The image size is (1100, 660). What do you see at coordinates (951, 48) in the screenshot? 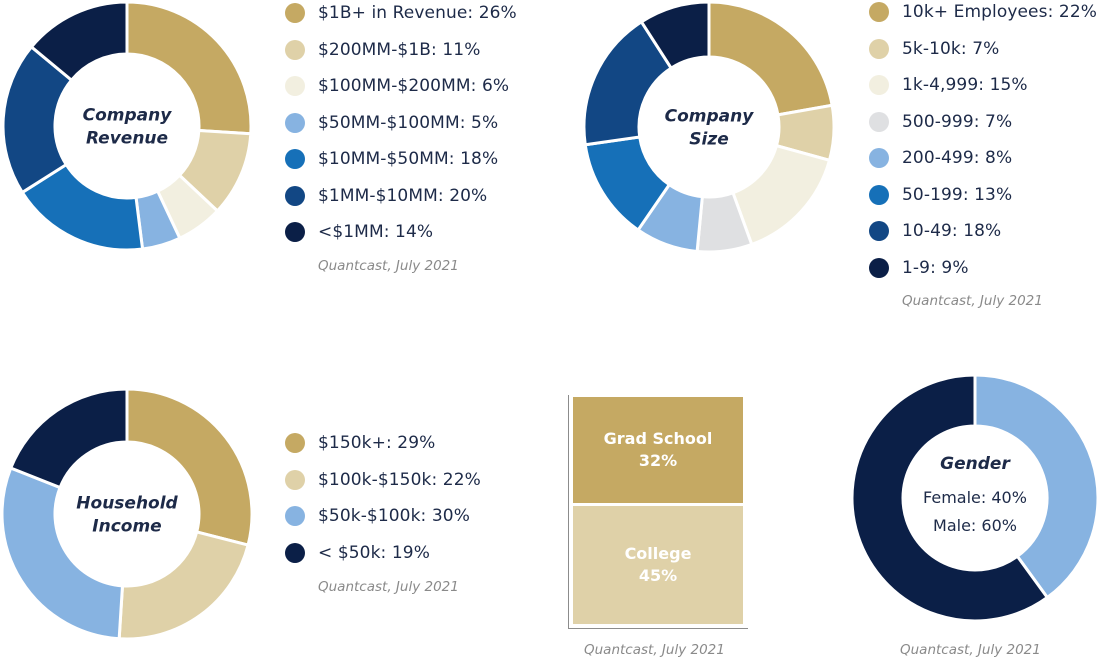
I see `legend-label: 5k-10k: 7%` at bounding box center [951, 48].